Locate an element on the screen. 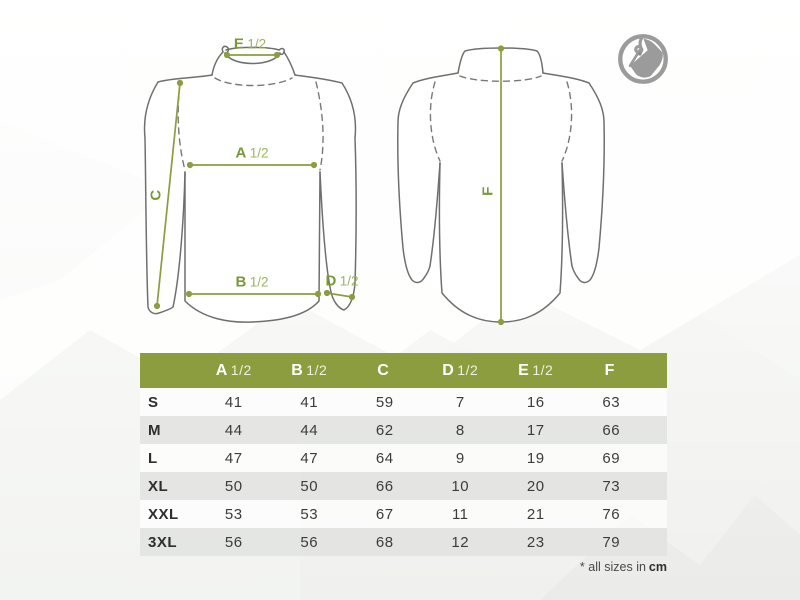 This screenshot has width=800, height=600. measure-line-d is located at coordinates (339, 295).